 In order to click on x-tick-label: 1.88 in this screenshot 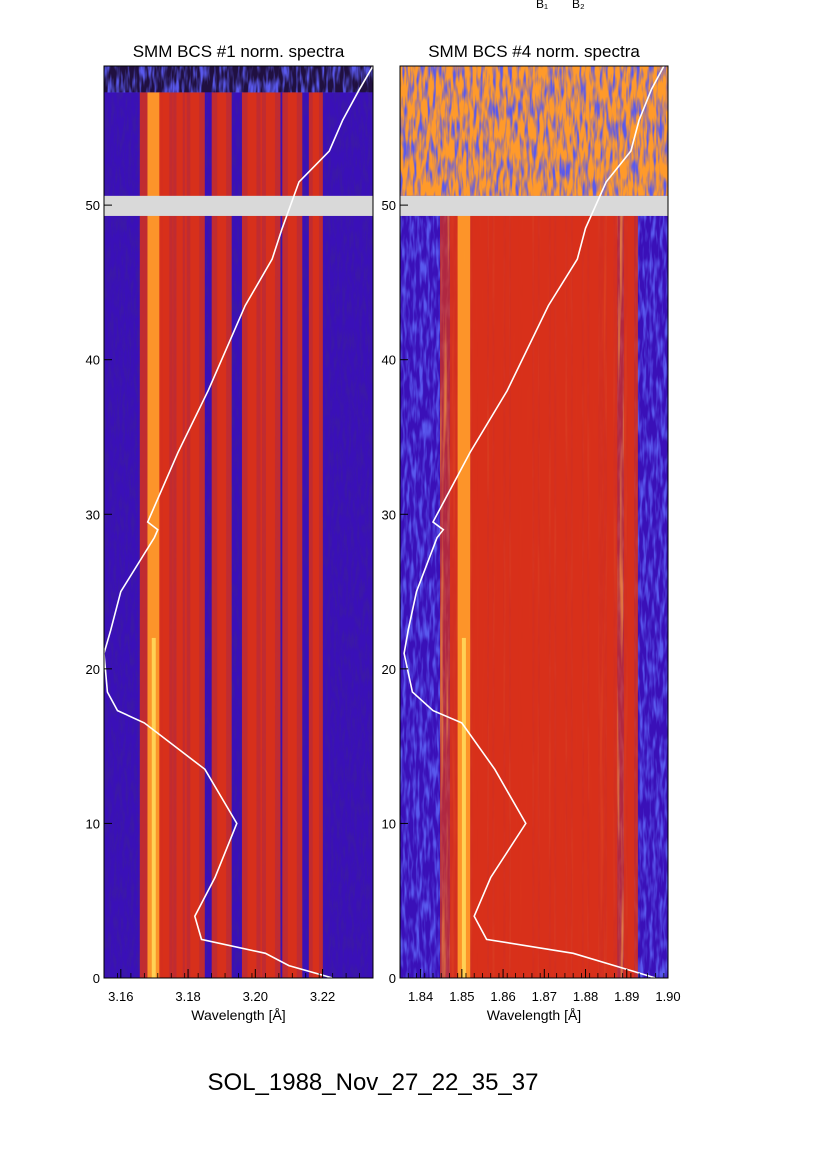, I will do `click(585, 996)`.